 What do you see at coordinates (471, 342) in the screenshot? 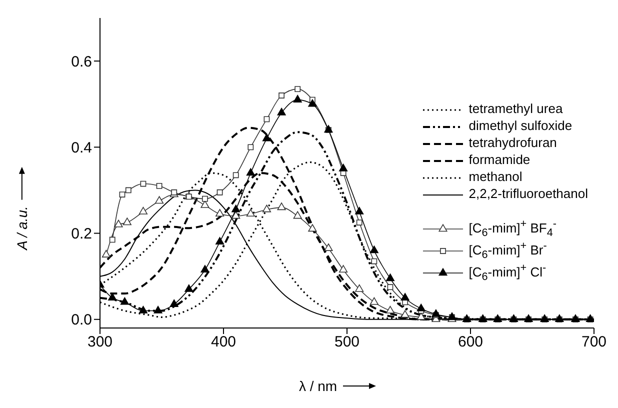
I see `x-tick-label: 600` at bounding box center [471, 342].